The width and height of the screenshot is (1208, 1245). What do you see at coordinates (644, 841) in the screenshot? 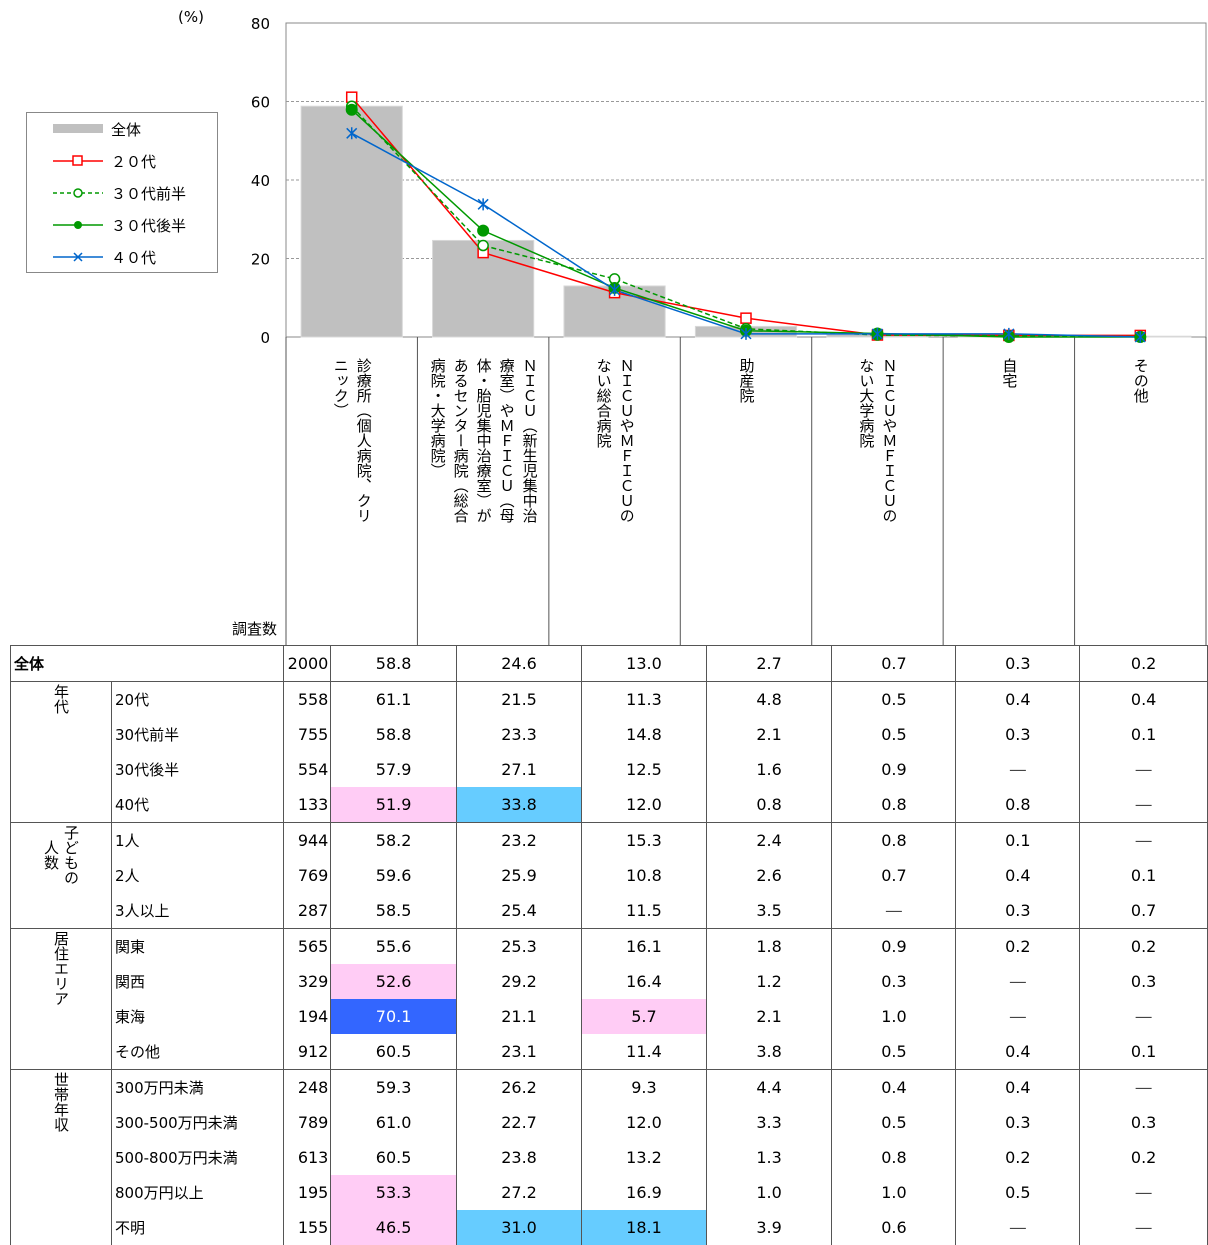
I see `value-cell: 15.3` at bounding box center [644, 841].